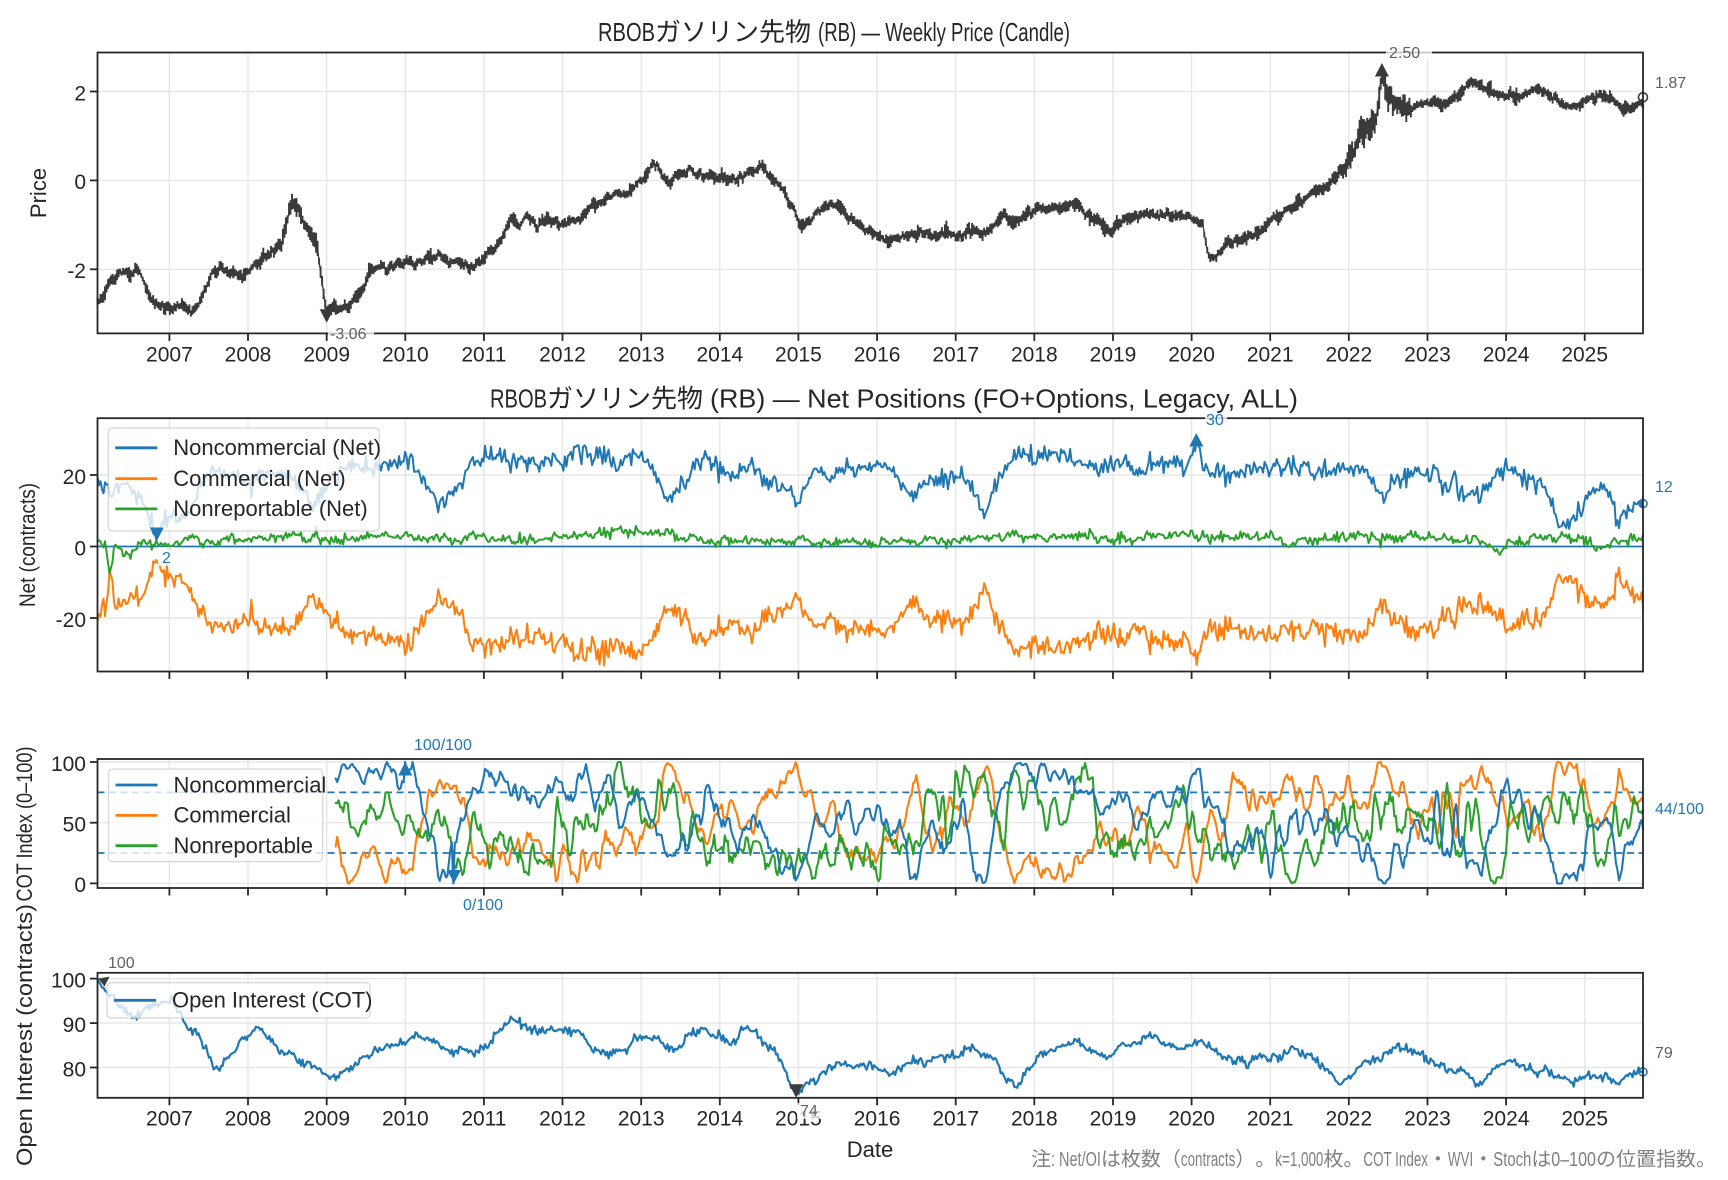 The height and width of the screenshot is (1180, 1728). I want to click on svg-text: 79, so click(1664, 1053).